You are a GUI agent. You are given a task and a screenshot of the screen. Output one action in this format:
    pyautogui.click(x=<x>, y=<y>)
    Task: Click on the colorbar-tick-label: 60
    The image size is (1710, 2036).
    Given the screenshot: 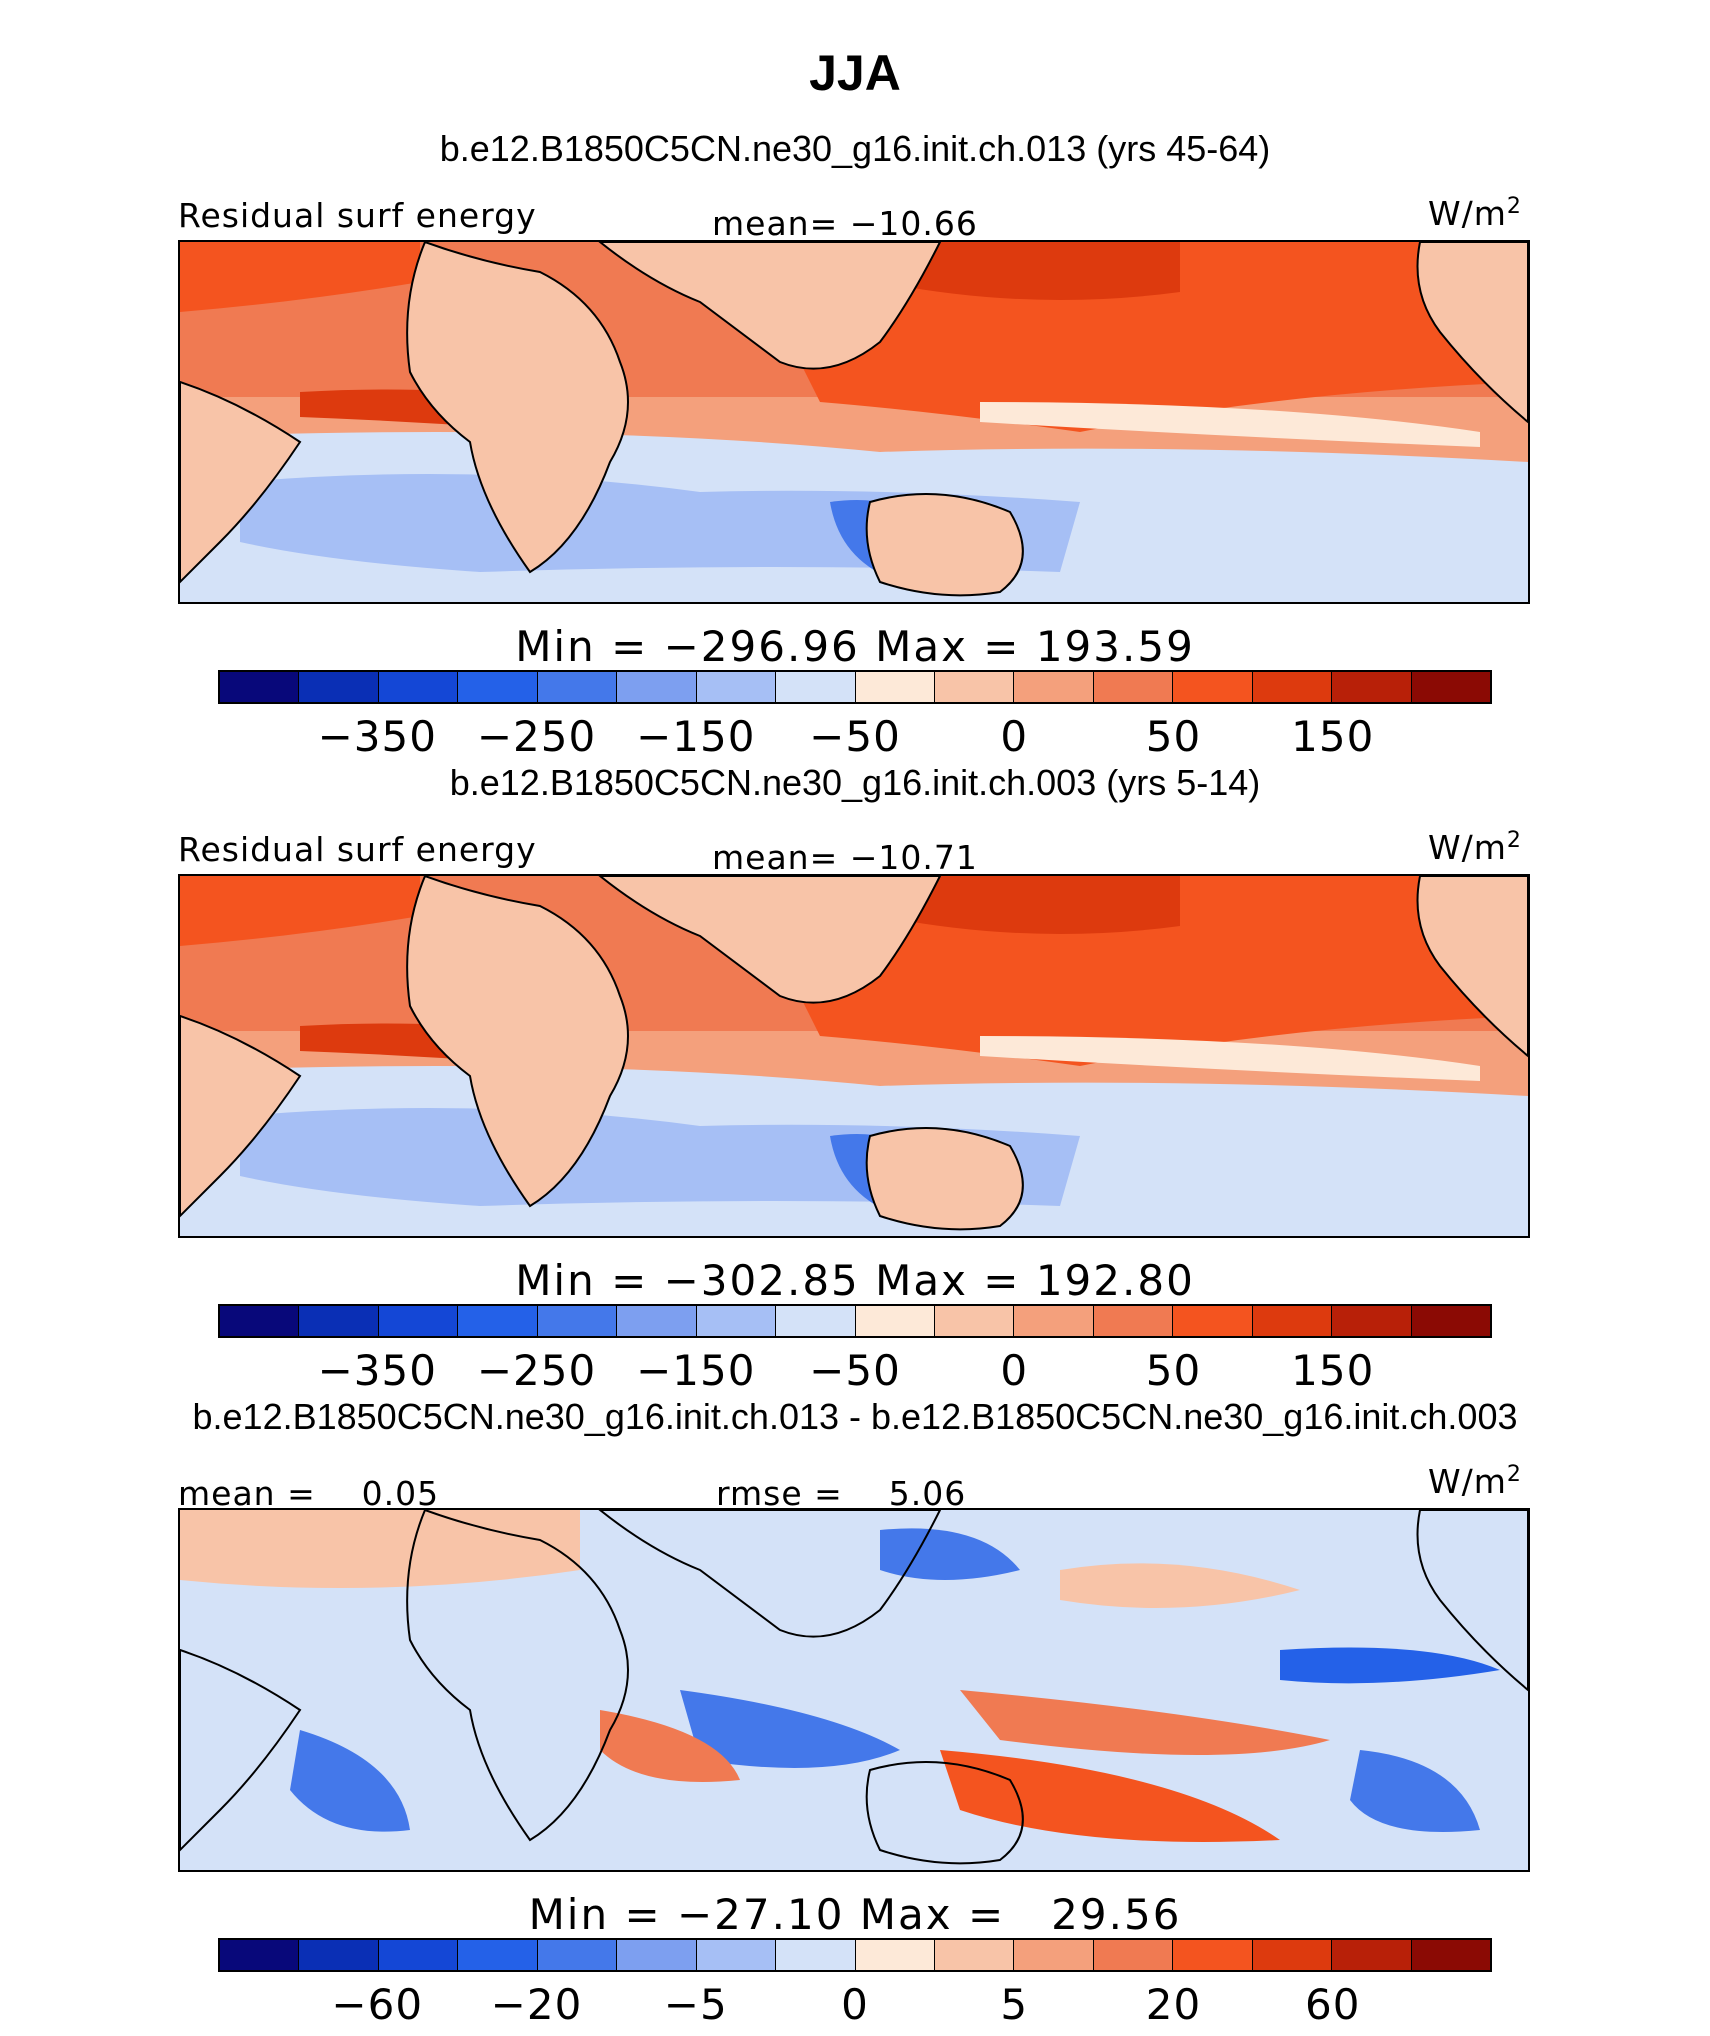 What is the action you would take?
    pyautogui.click(x=1333, y=2004)
    